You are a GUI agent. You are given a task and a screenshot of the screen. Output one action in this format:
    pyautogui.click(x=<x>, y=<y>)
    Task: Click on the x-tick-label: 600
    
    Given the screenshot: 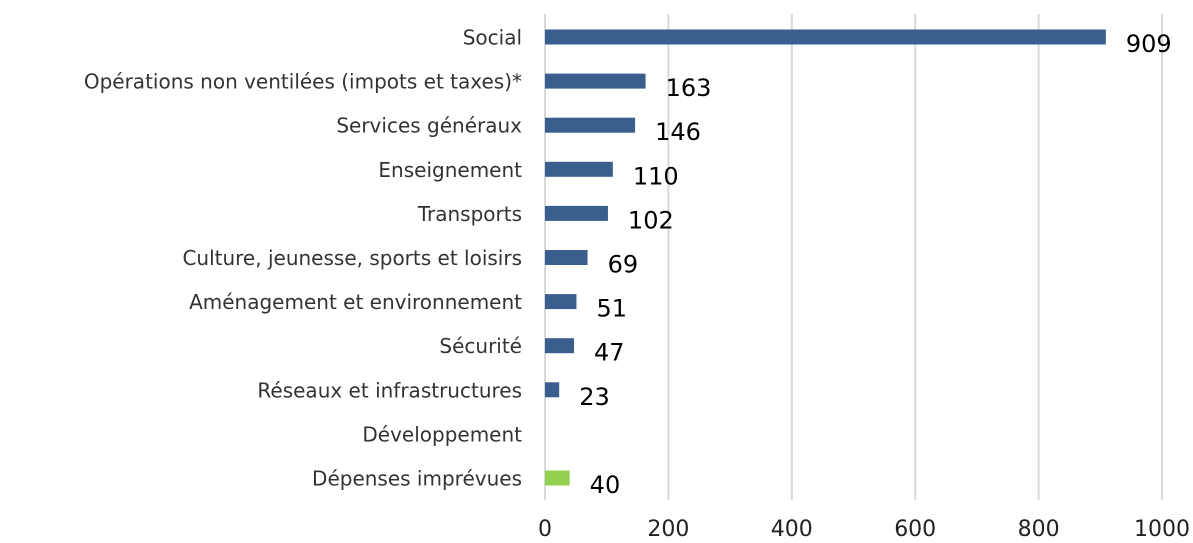 What is the action you would take?
    pyautogui.click(x=915, y=529)
    